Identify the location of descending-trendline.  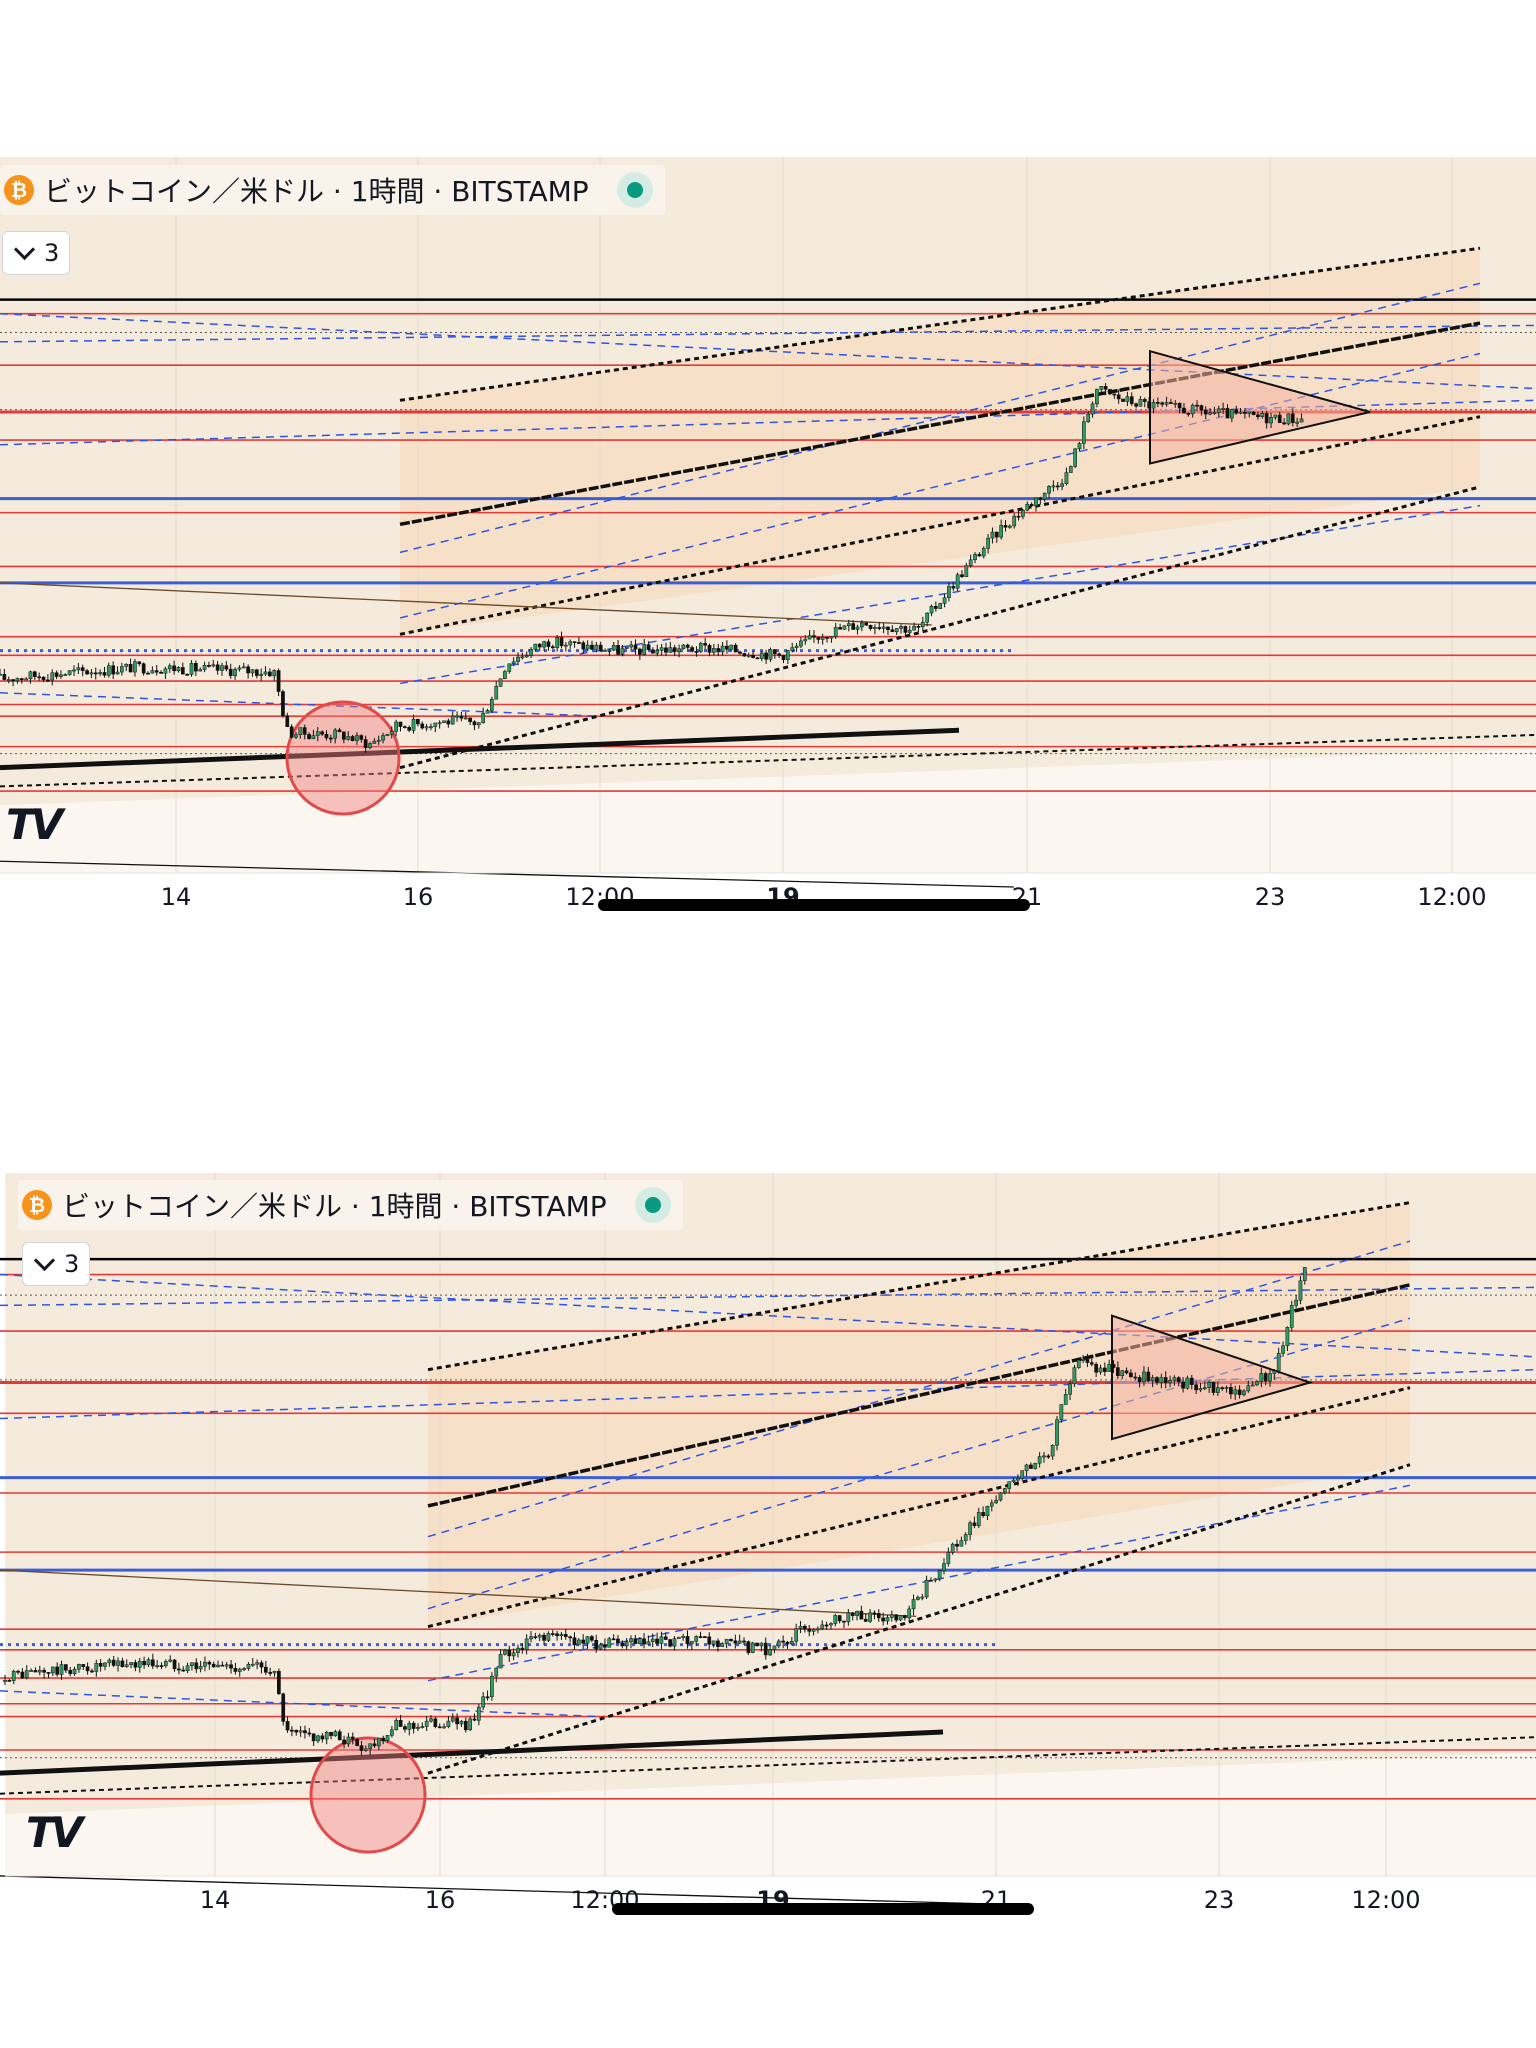
(507, 874).